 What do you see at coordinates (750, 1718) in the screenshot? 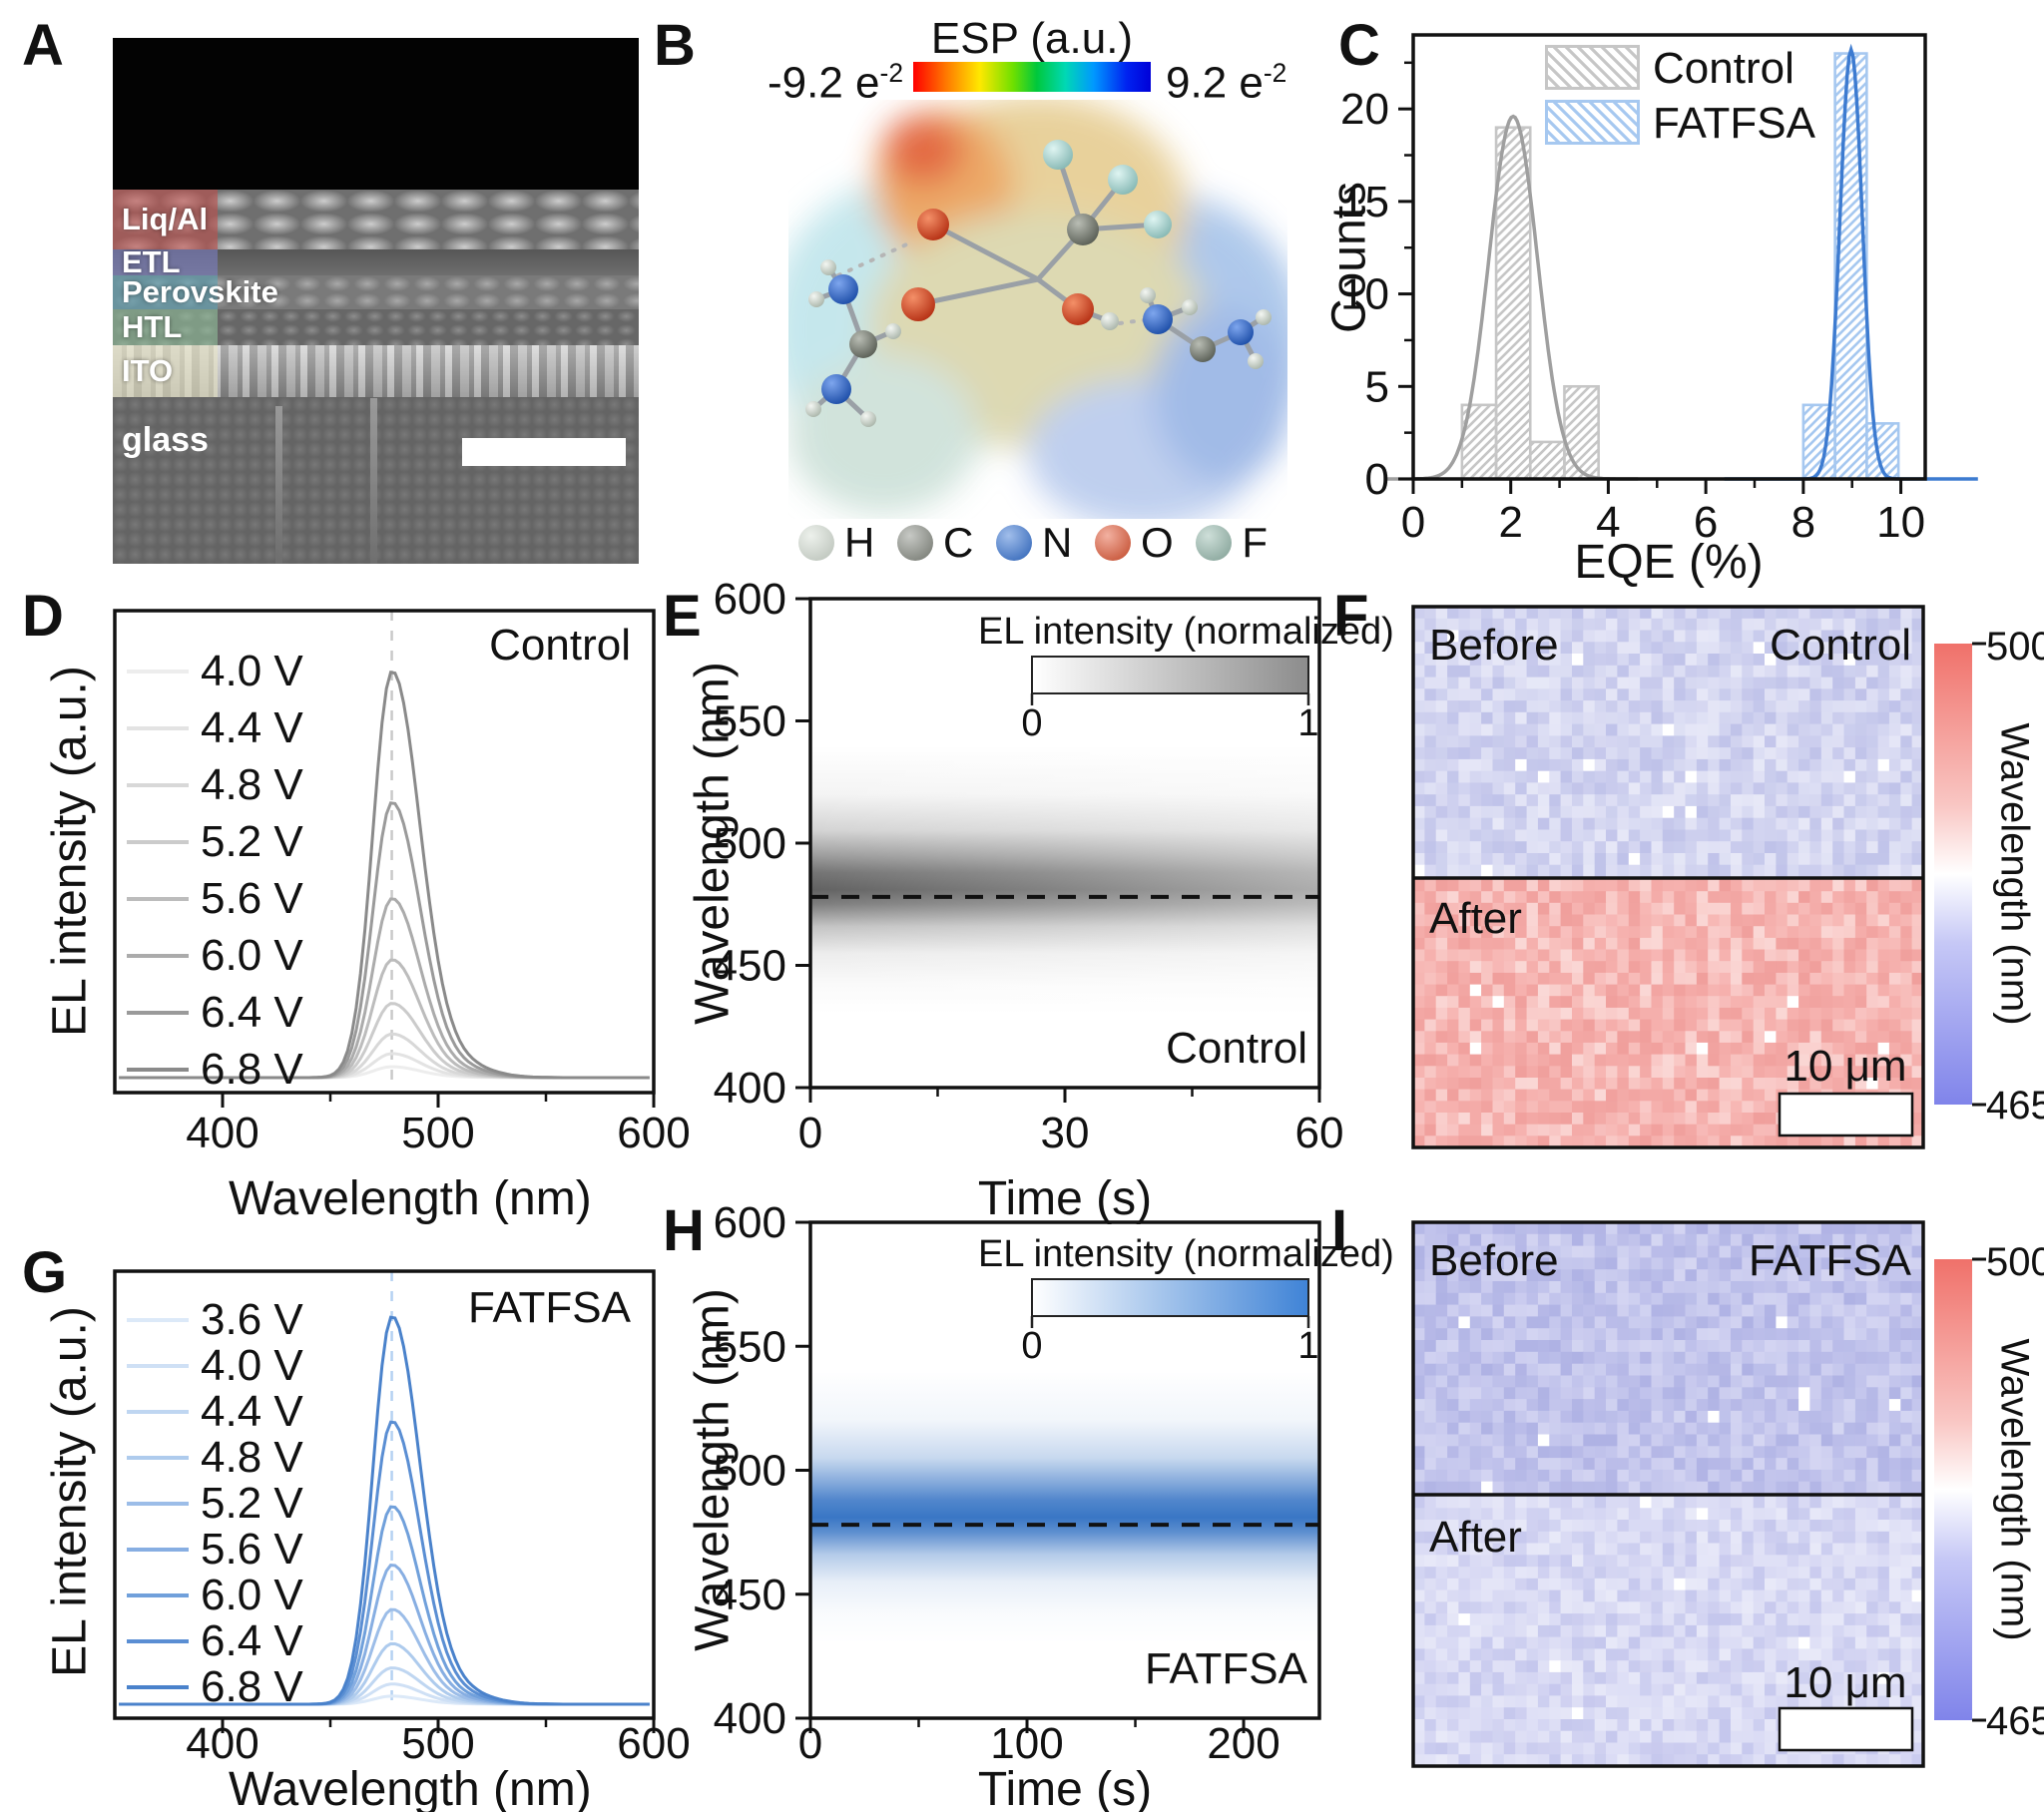
I see `heatmap-ytick: 400` at bounding box center [750, 1718].